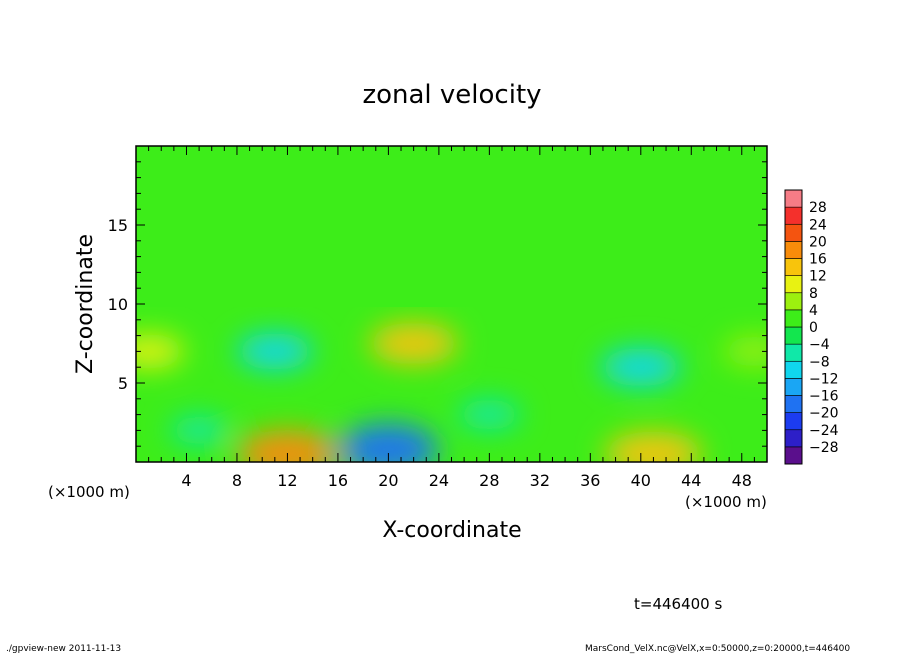 This screenshot has width=904, height=654. Describe the element at coordinates (388, 480) in the screenshot. I see `x-tick-label: 20` at that location.